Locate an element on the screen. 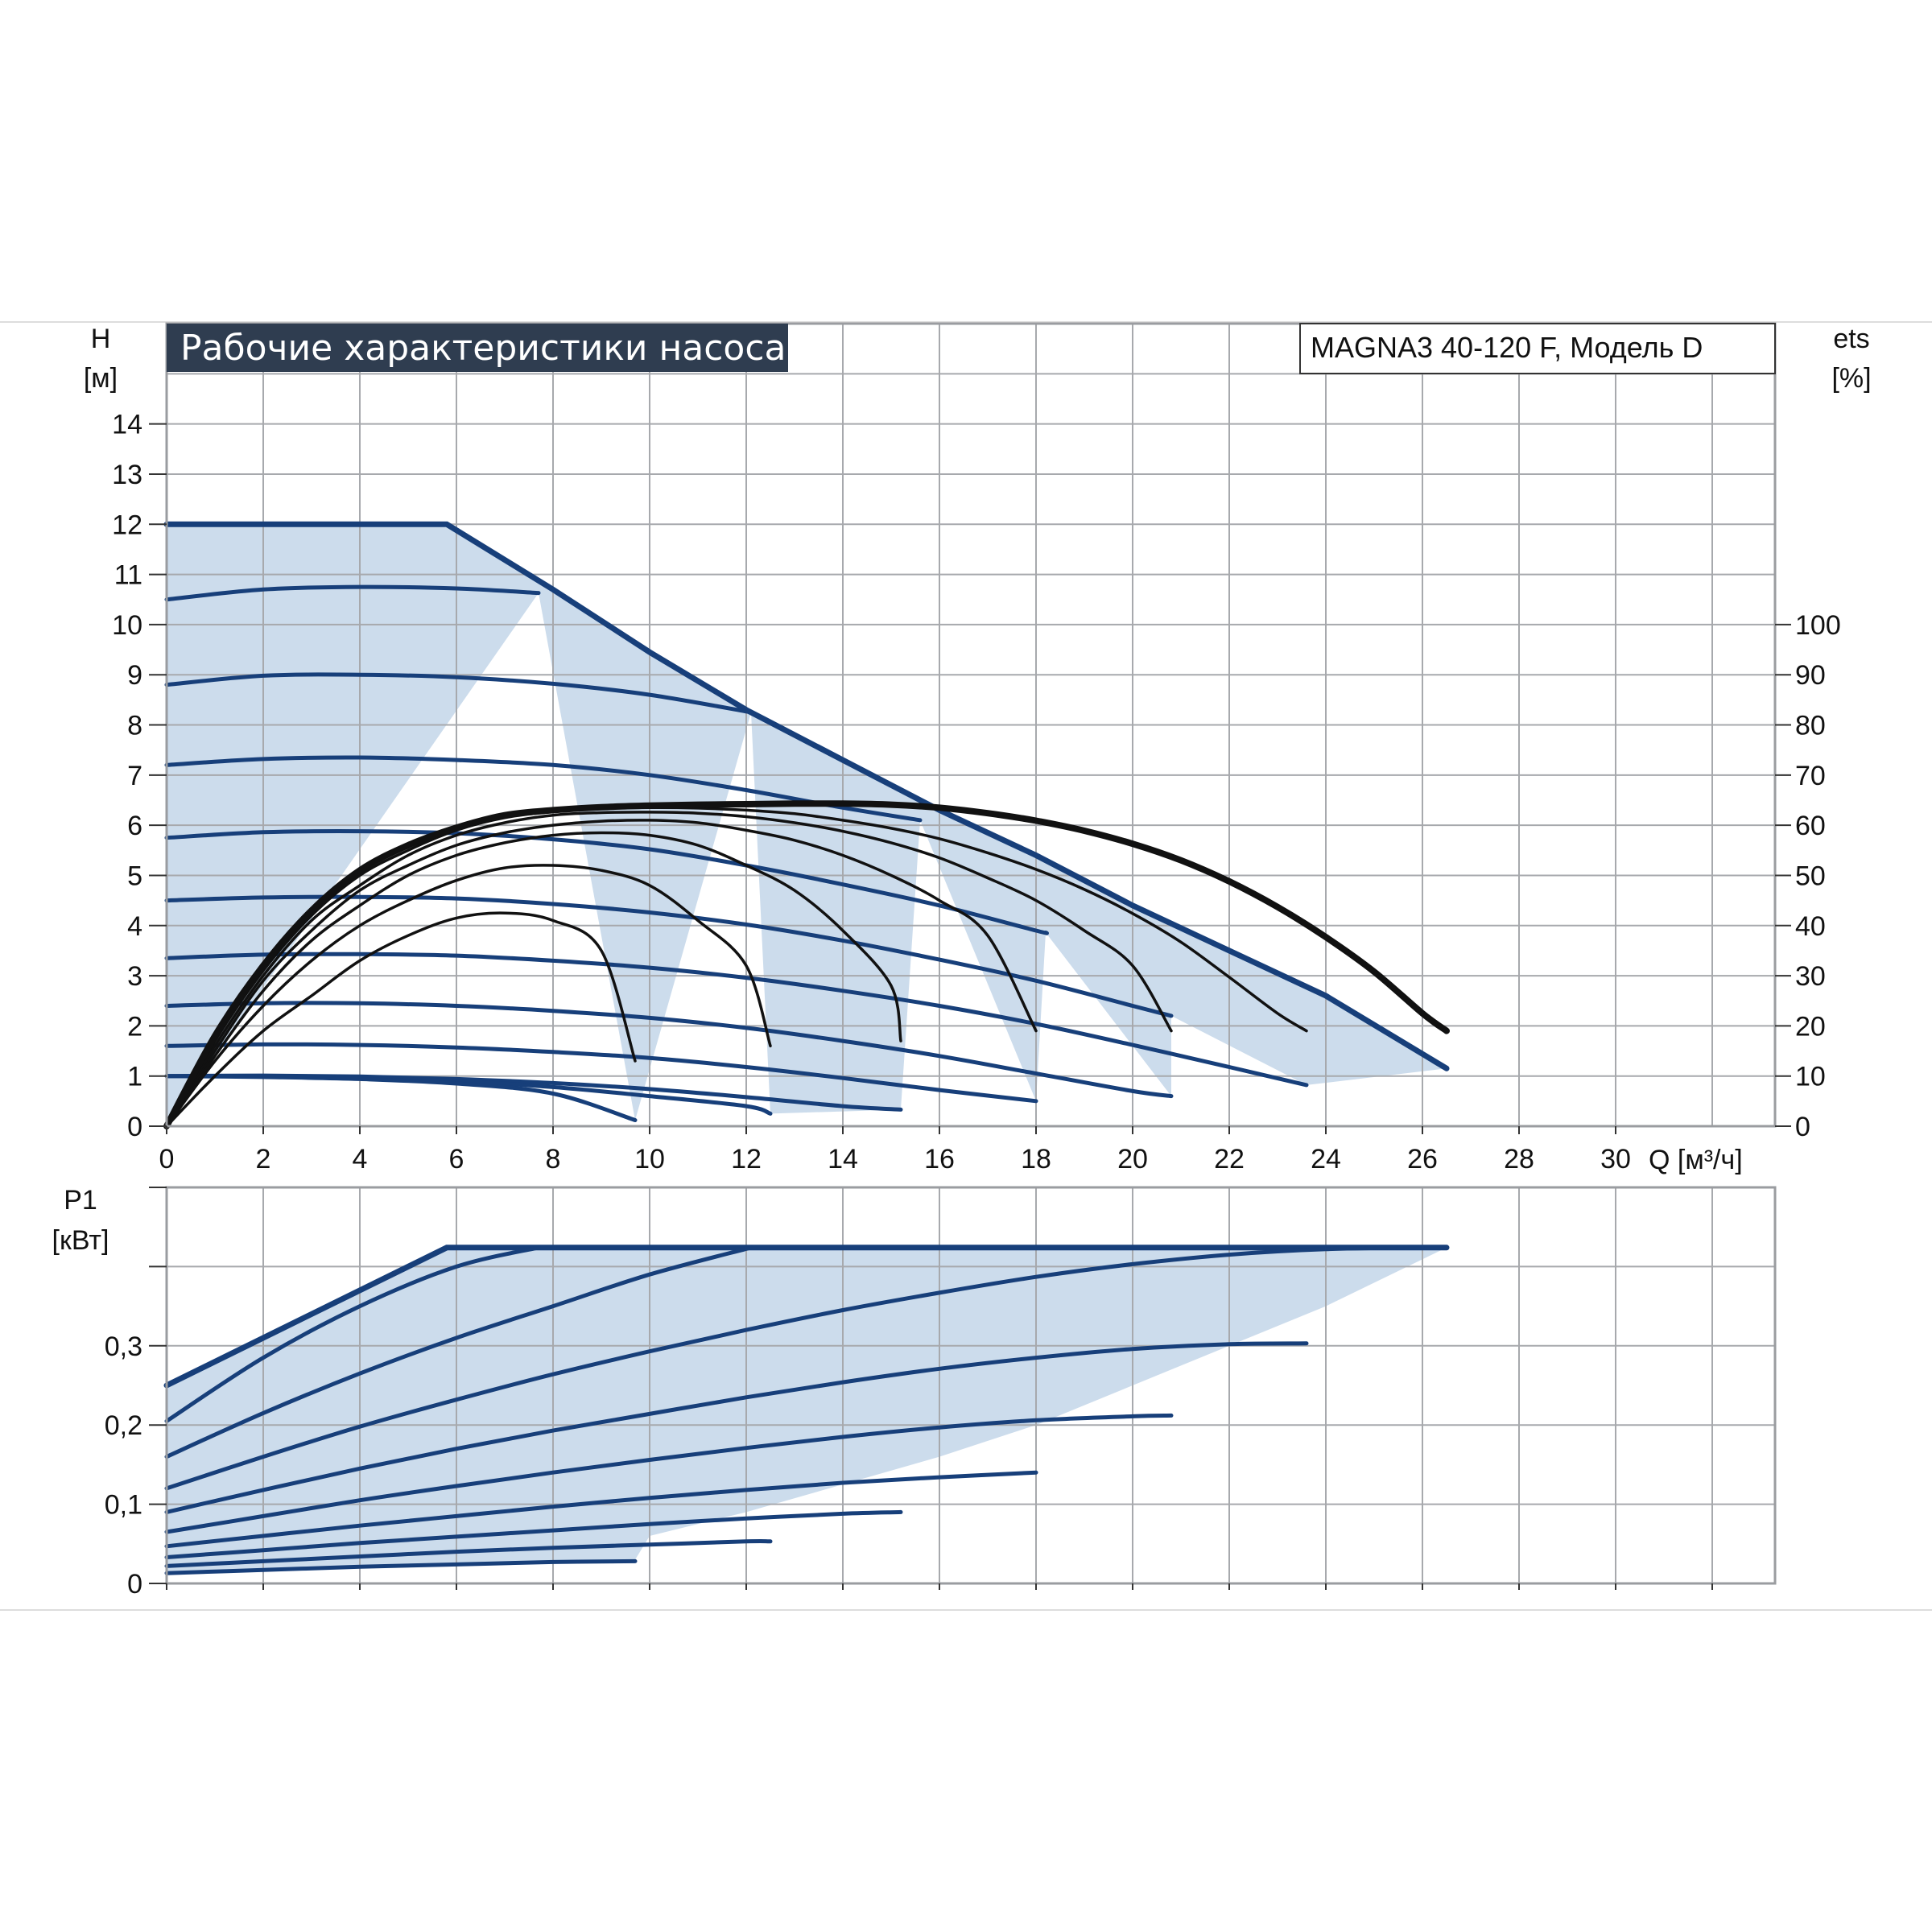  x-tick-label: 18 is located at coordinates (1036, 1159).